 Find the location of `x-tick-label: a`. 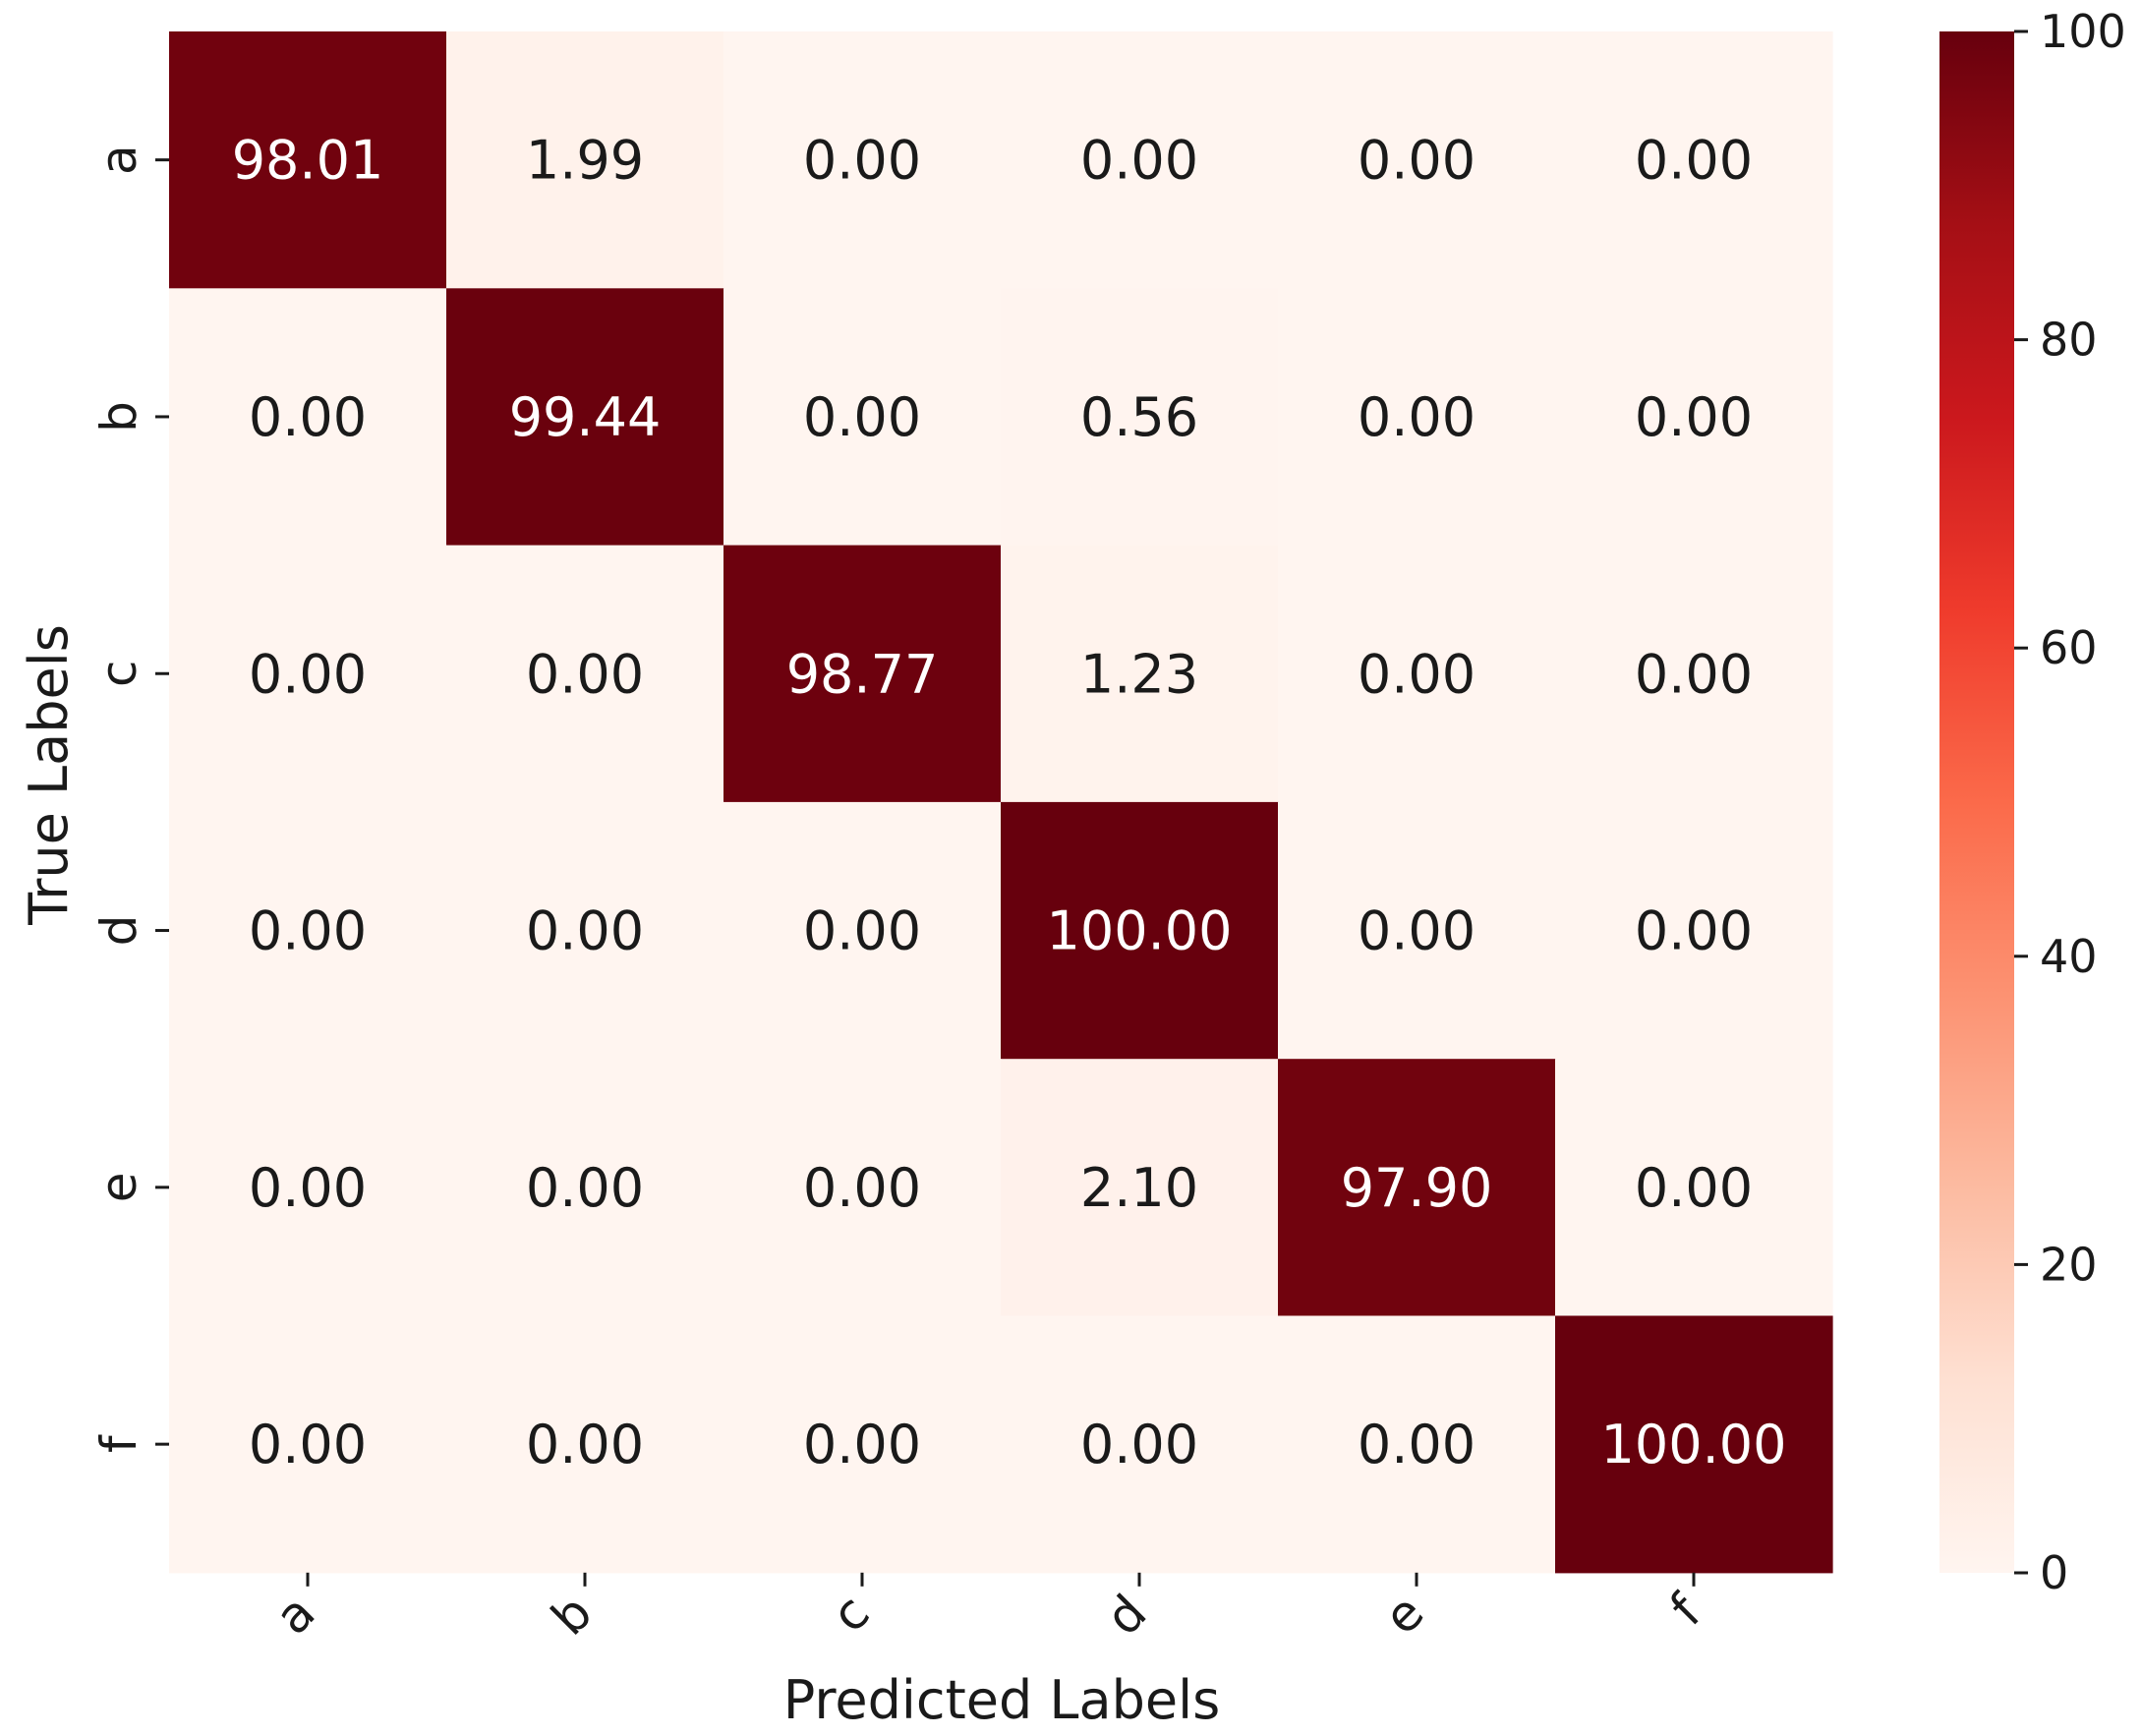

x-tick-label: a is located at coordinates (295, 1615).